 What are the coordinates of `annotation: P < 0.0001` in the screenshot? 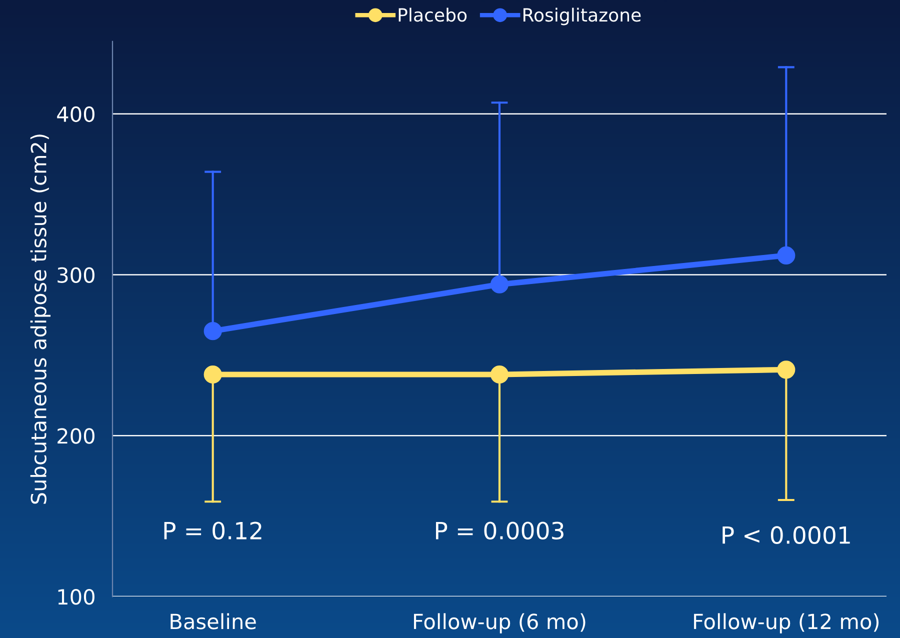 It's located at (786, 535).